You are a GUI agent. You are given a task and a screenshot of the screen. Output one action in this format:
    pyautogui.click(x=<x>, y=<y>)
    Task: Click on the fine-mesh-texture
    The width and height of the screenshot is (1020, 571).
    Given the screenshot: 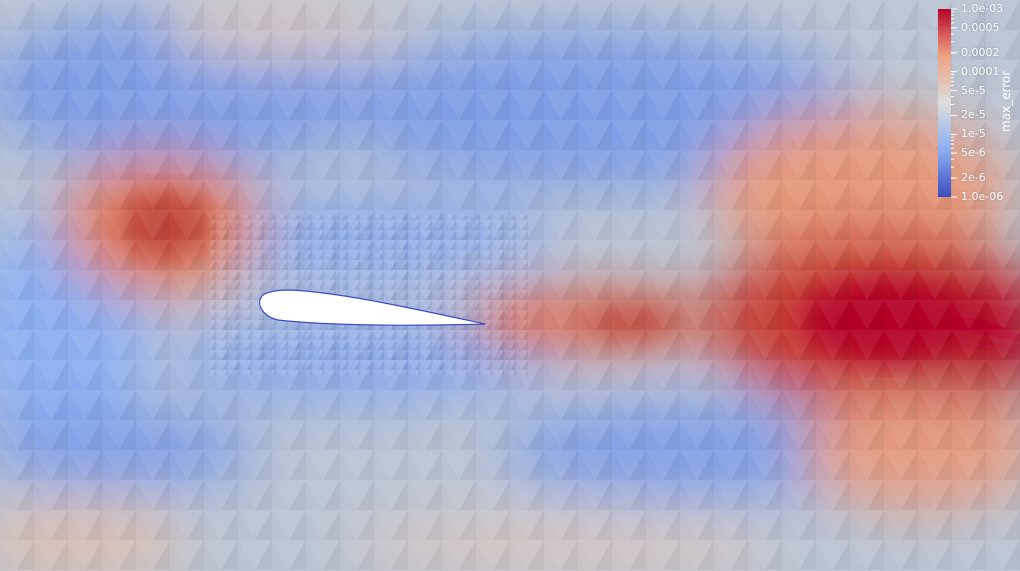 What is the action you would take?
    pyautogui.click(x=370, y=295)
    